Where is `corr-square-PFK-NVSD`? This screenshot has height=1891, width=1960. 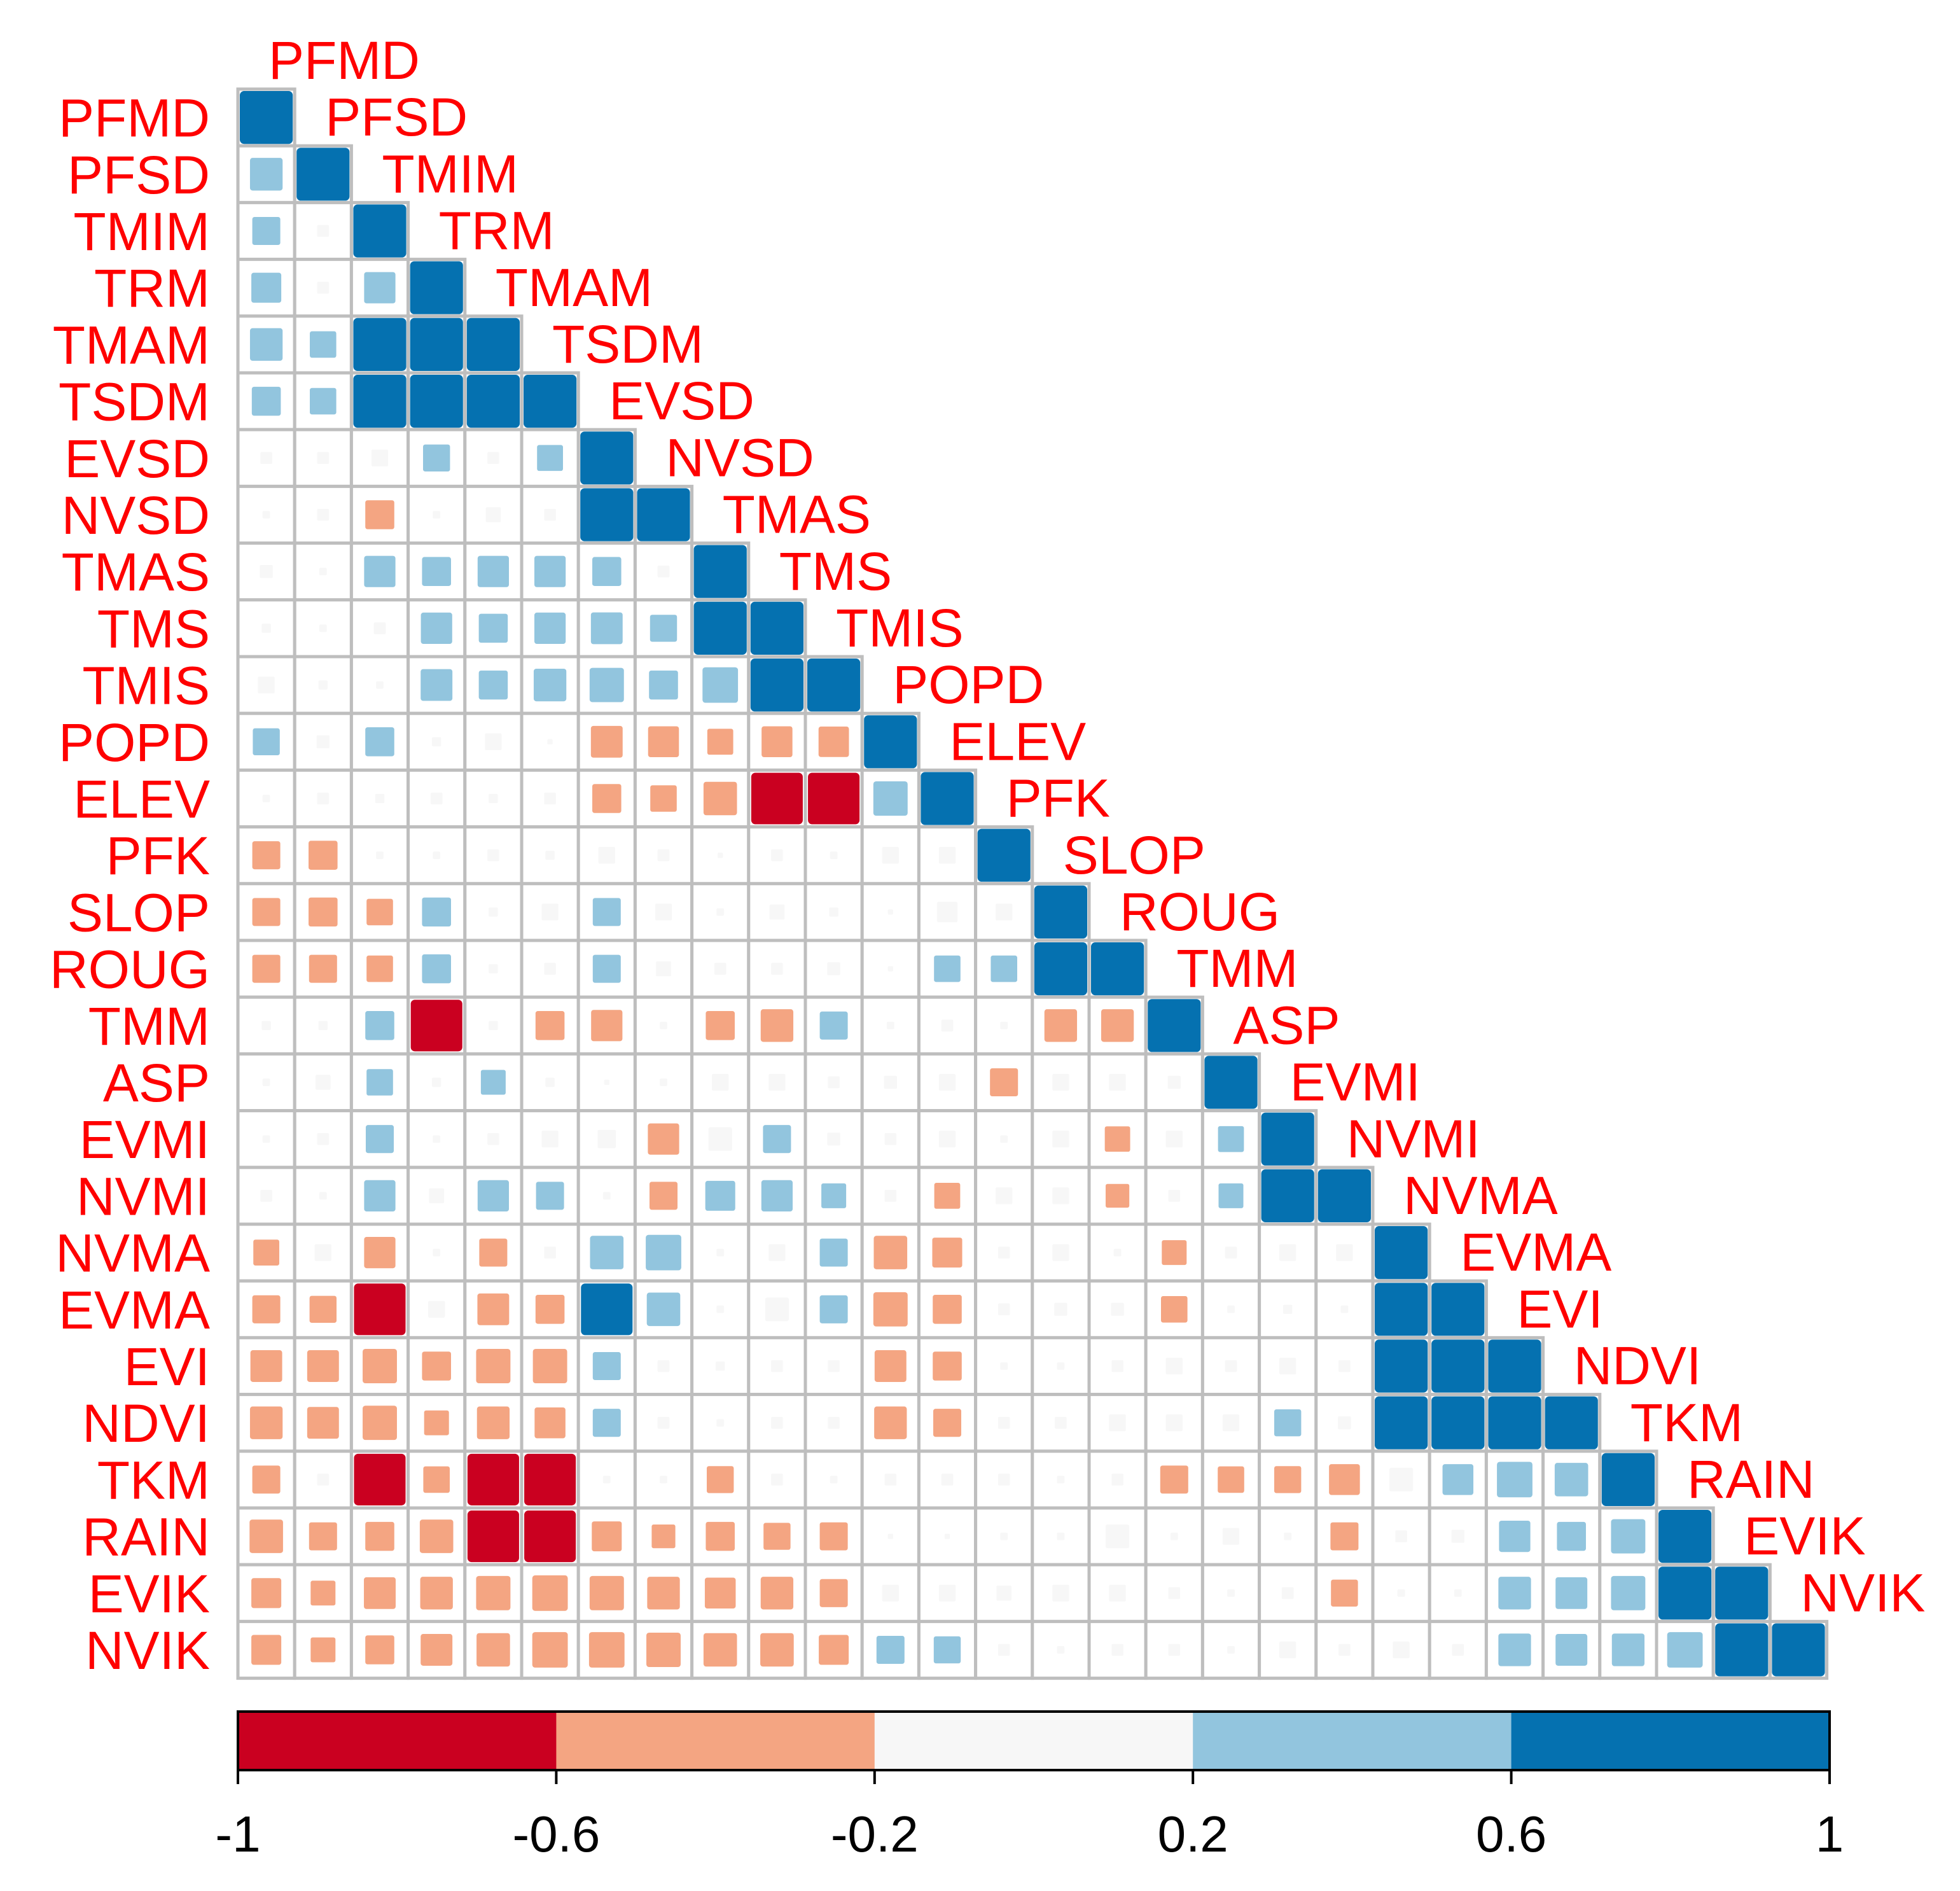 corr-square-PFK-NVSD is located at coordinates (663, 855).